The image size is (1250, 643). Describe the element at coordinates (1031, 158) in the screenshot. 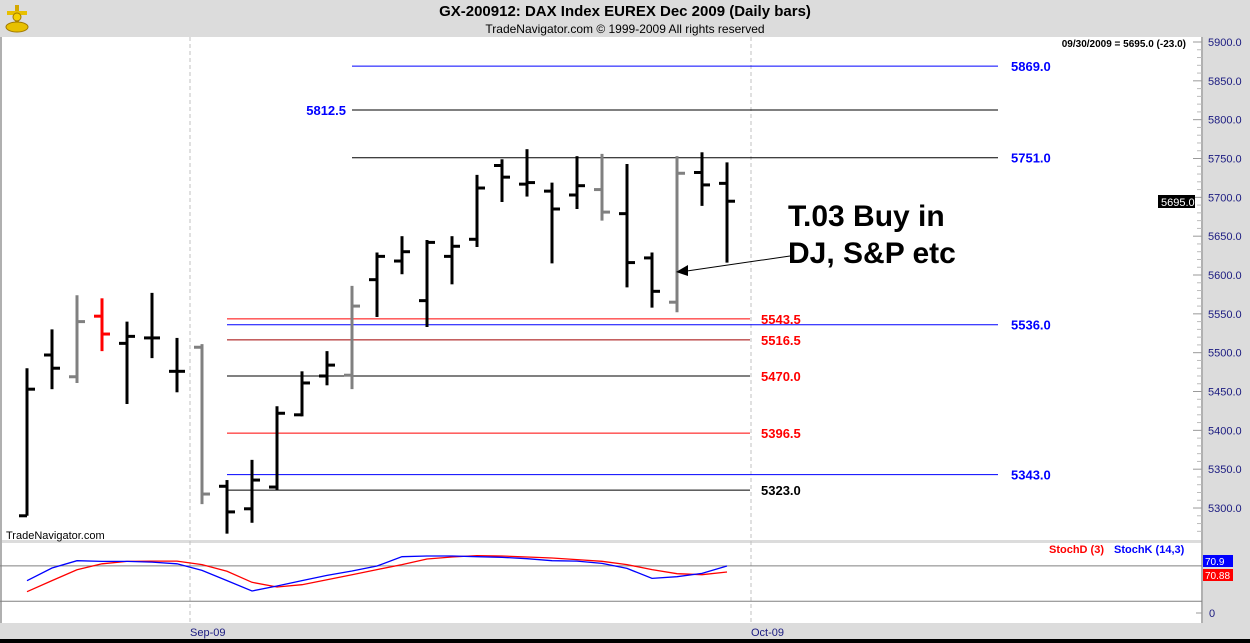

I see `level-label: 5751.0` at that location.